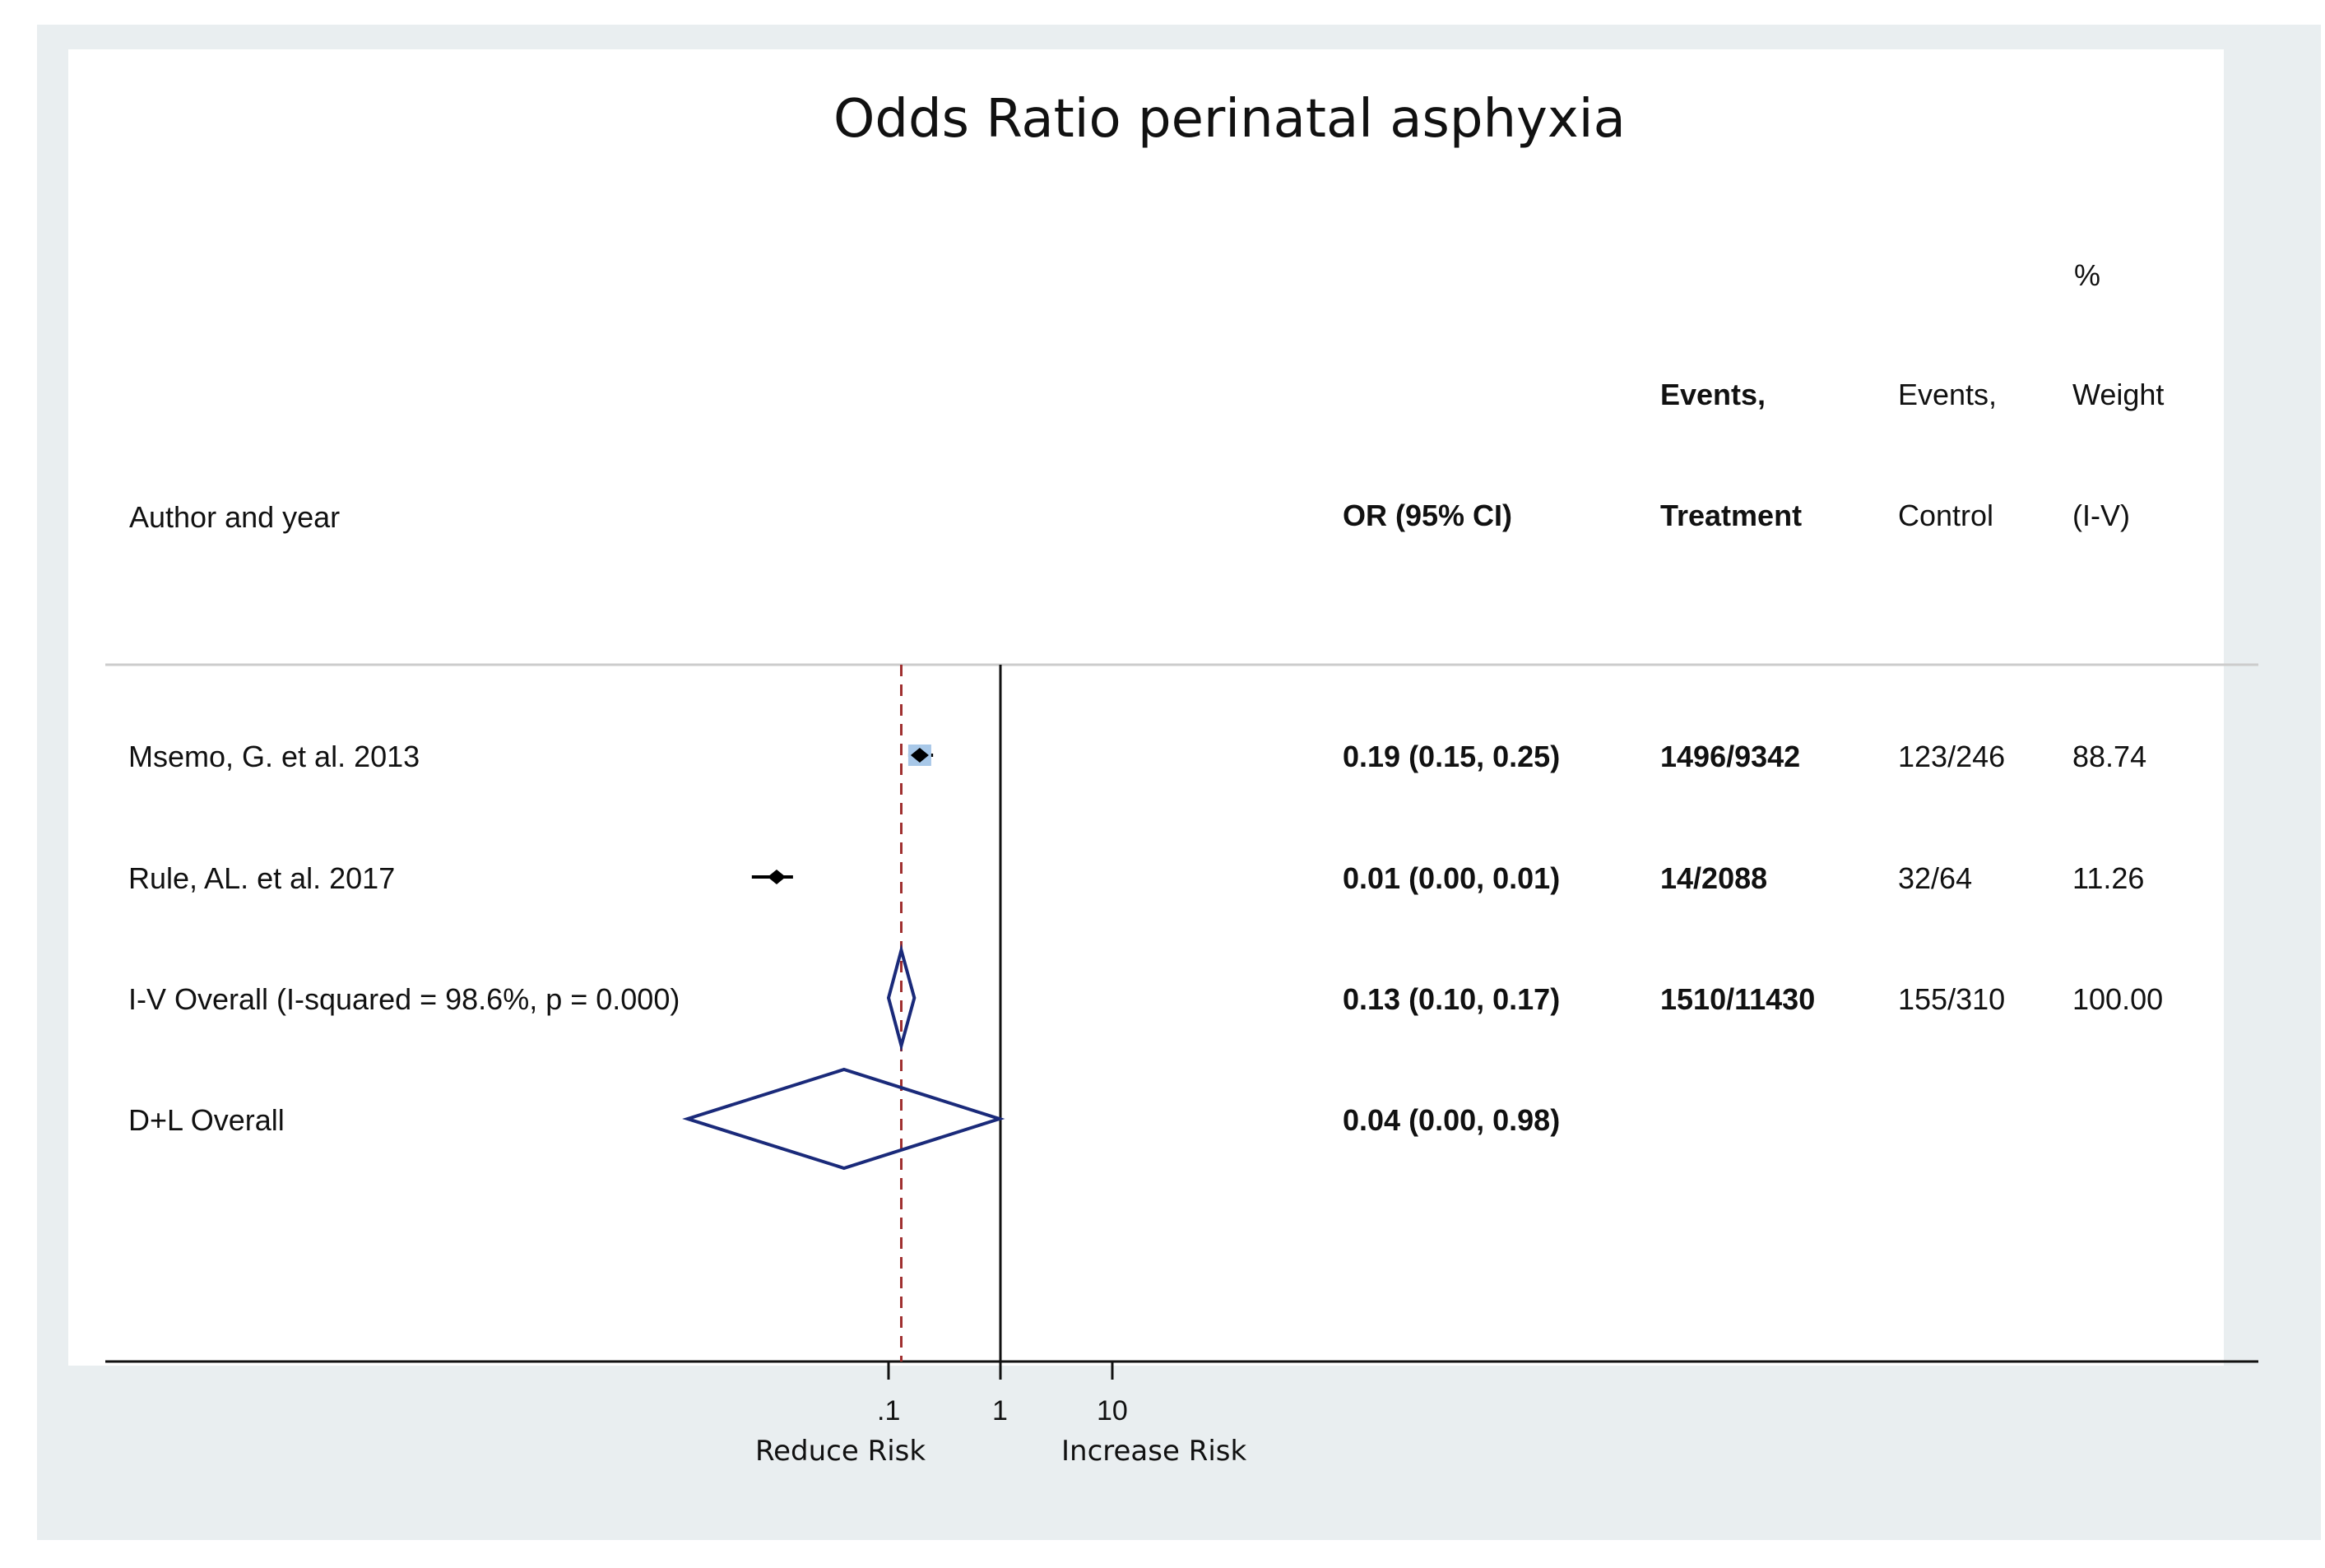  What do you see at coordinates (1452, 756) in the screenshot?
I see `study-or-1: 0.19 (0.15, 0.25)` at bounding box center [1452, 756].